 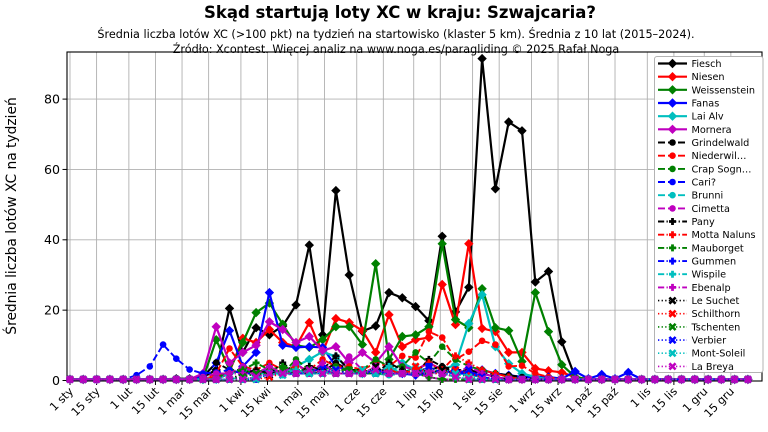 I want to click on legend-item: Tschenten, so click(x=699, y=327).